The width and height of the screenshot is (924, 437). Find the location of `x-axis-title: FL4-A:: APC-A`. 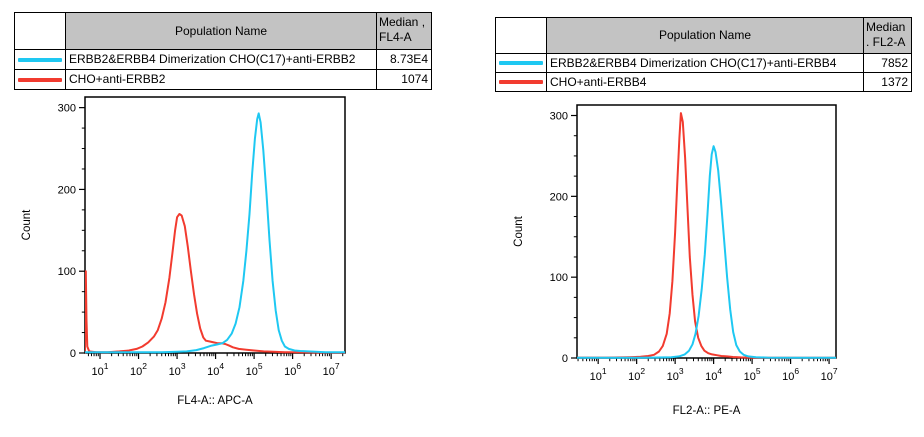

x-axis-title: FL4-A:: APC-A is located at coordinates (215, 401).